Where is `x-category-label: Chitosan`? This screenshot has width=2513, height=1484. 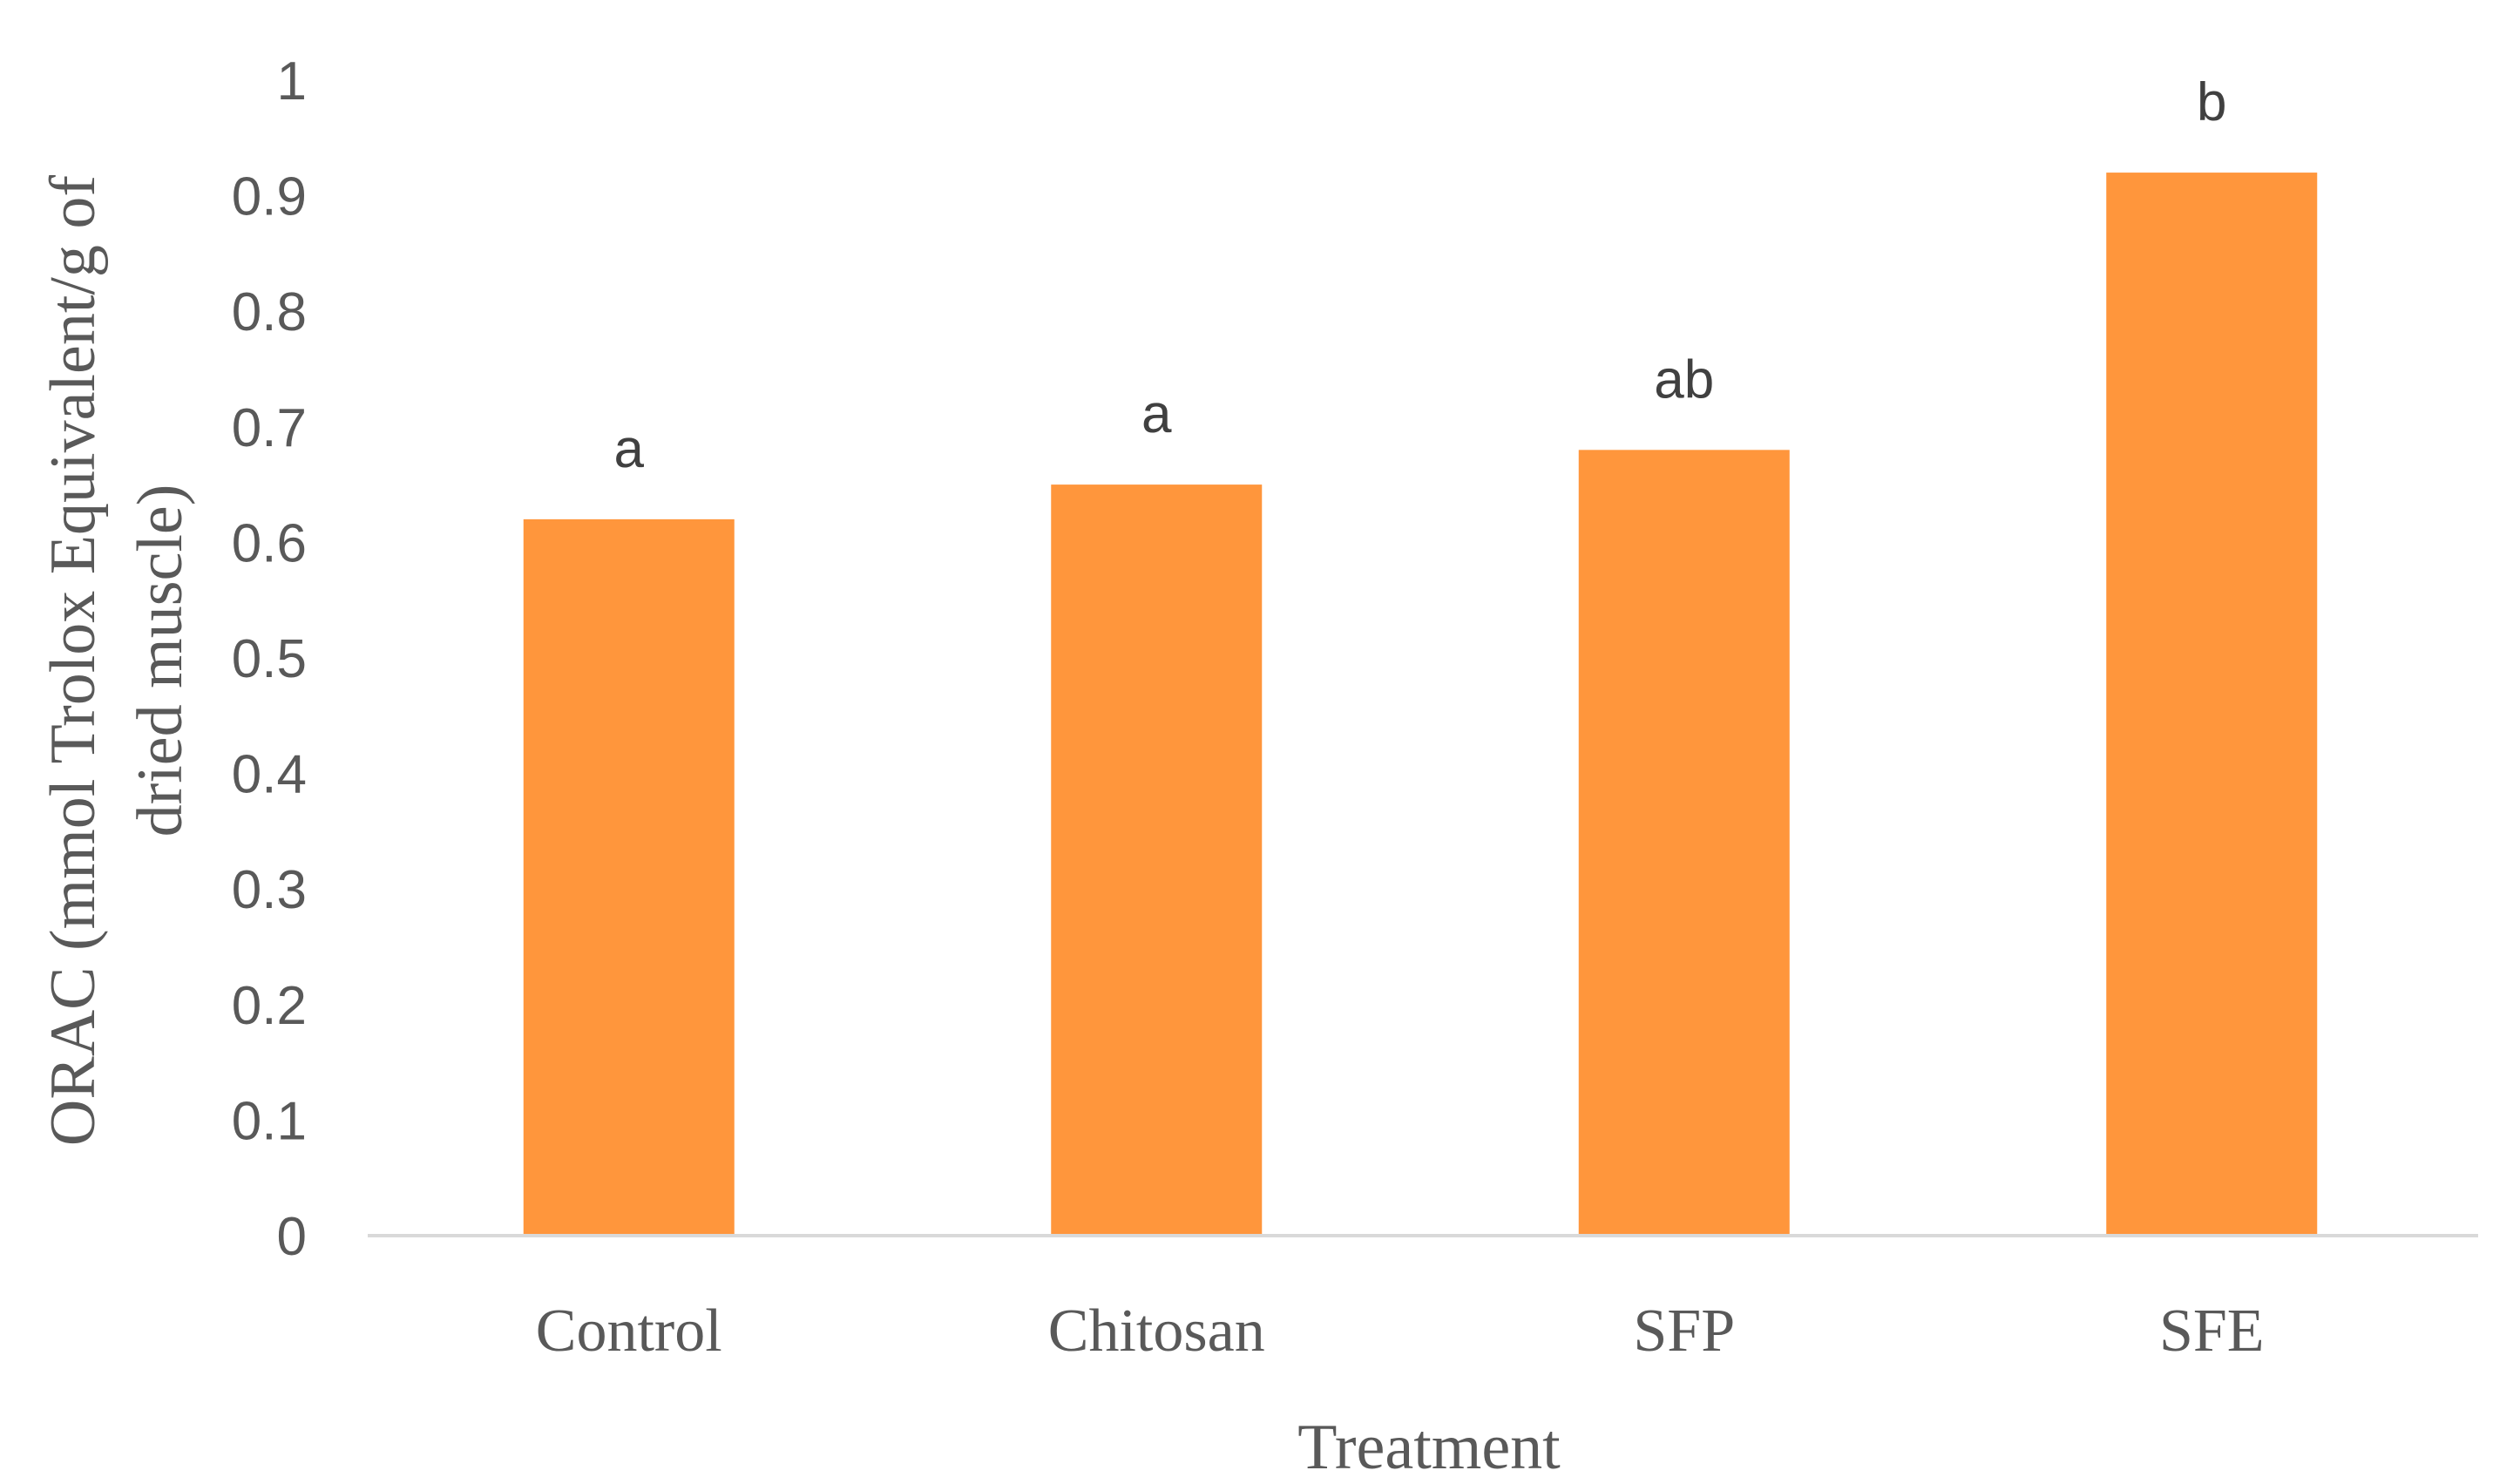 x-category-label: Chitosan is located at coordinates (1156, 1331).